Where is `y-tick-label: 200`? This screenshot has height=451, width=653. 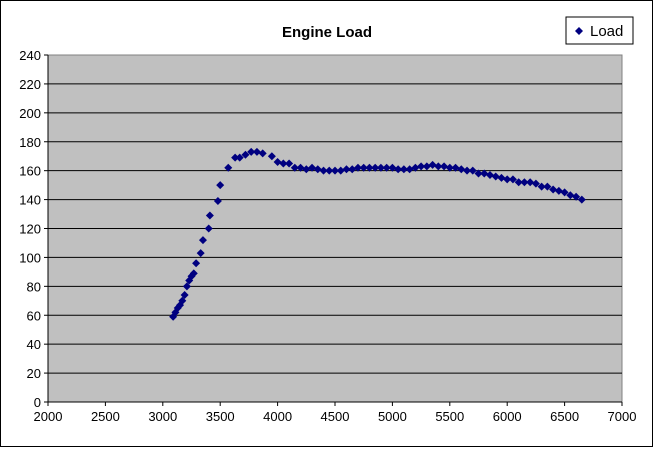 y-tick-label: 200 is located at coordinates (30, 113).